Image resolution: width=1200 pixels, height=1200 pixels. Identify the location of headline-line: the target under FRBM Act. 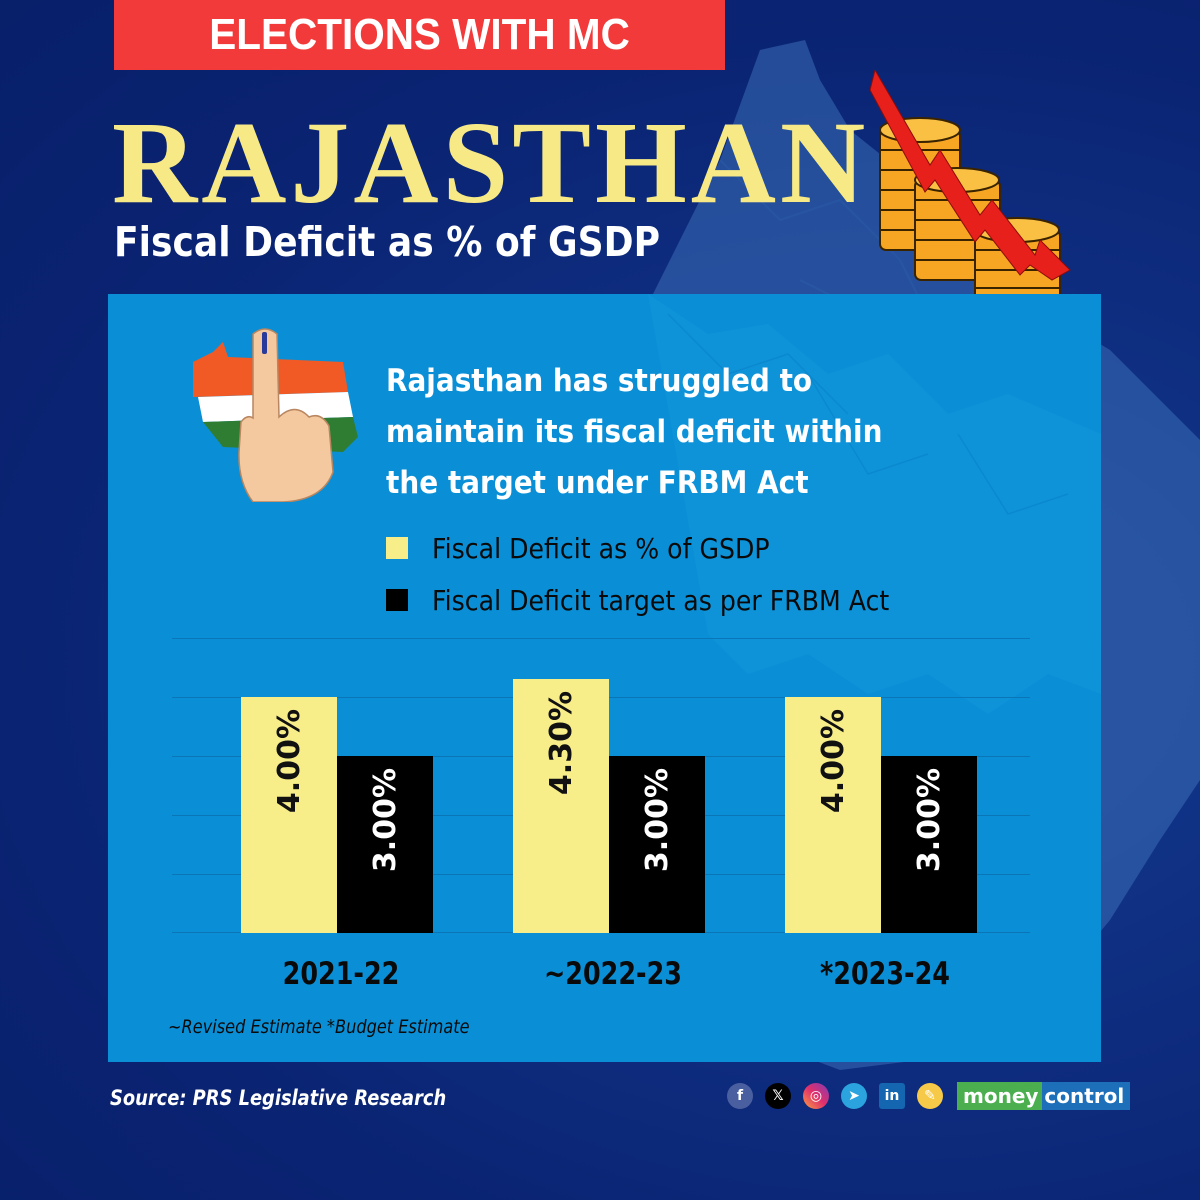
(597, 483).